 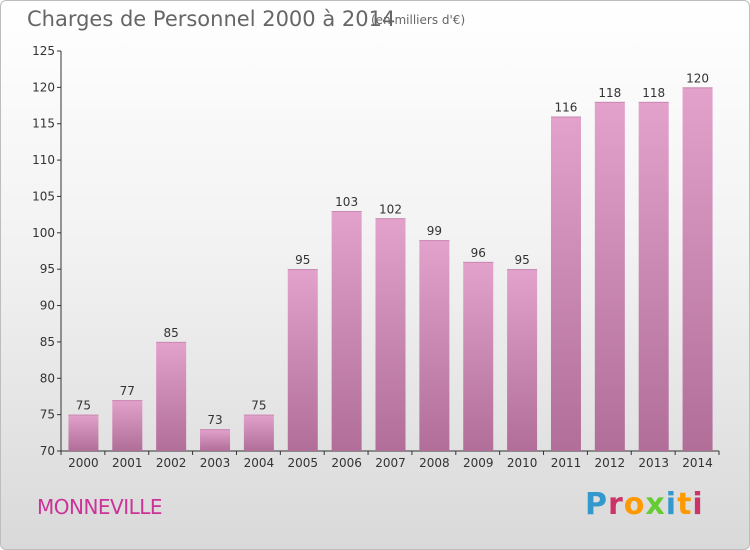 What do you see at coordinates (434, 231) in the screenshot?
I see `data-label-2008: 99` at bounding box center [434, 231].